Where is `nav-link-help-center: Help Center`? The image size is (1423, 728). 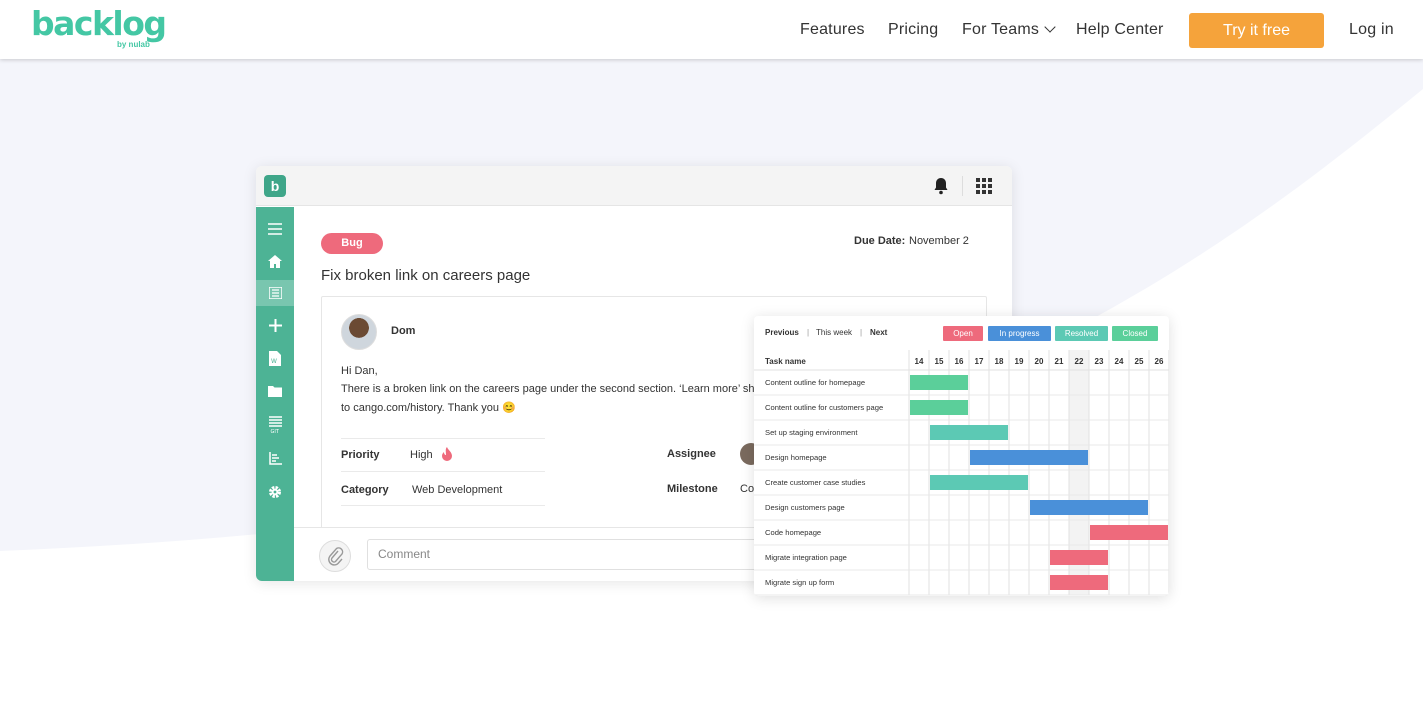 nav-link-help-center: Help Center is located at coordinates (1120, 29).